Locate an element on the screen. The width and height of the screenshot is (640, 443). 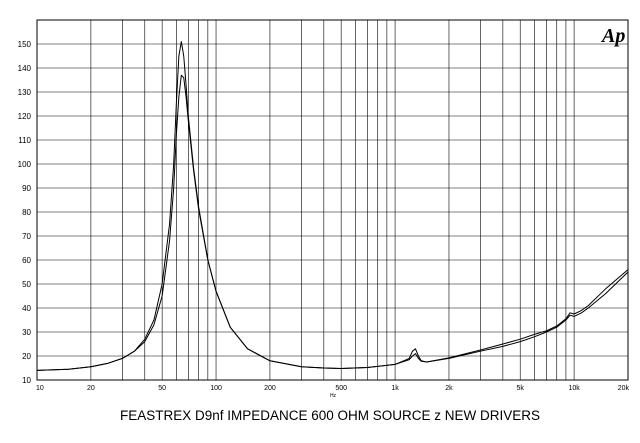
y-tick-label: 80 is located at coordinates (26, 212).